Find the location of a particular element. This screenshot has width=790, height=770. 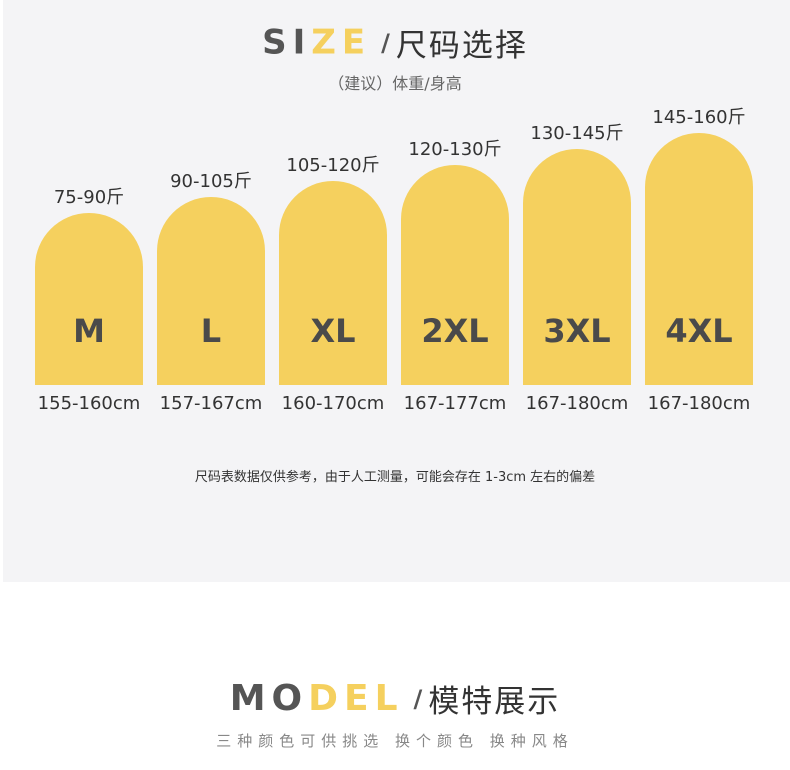

size-bar-l is located at coordinates (211, 291).